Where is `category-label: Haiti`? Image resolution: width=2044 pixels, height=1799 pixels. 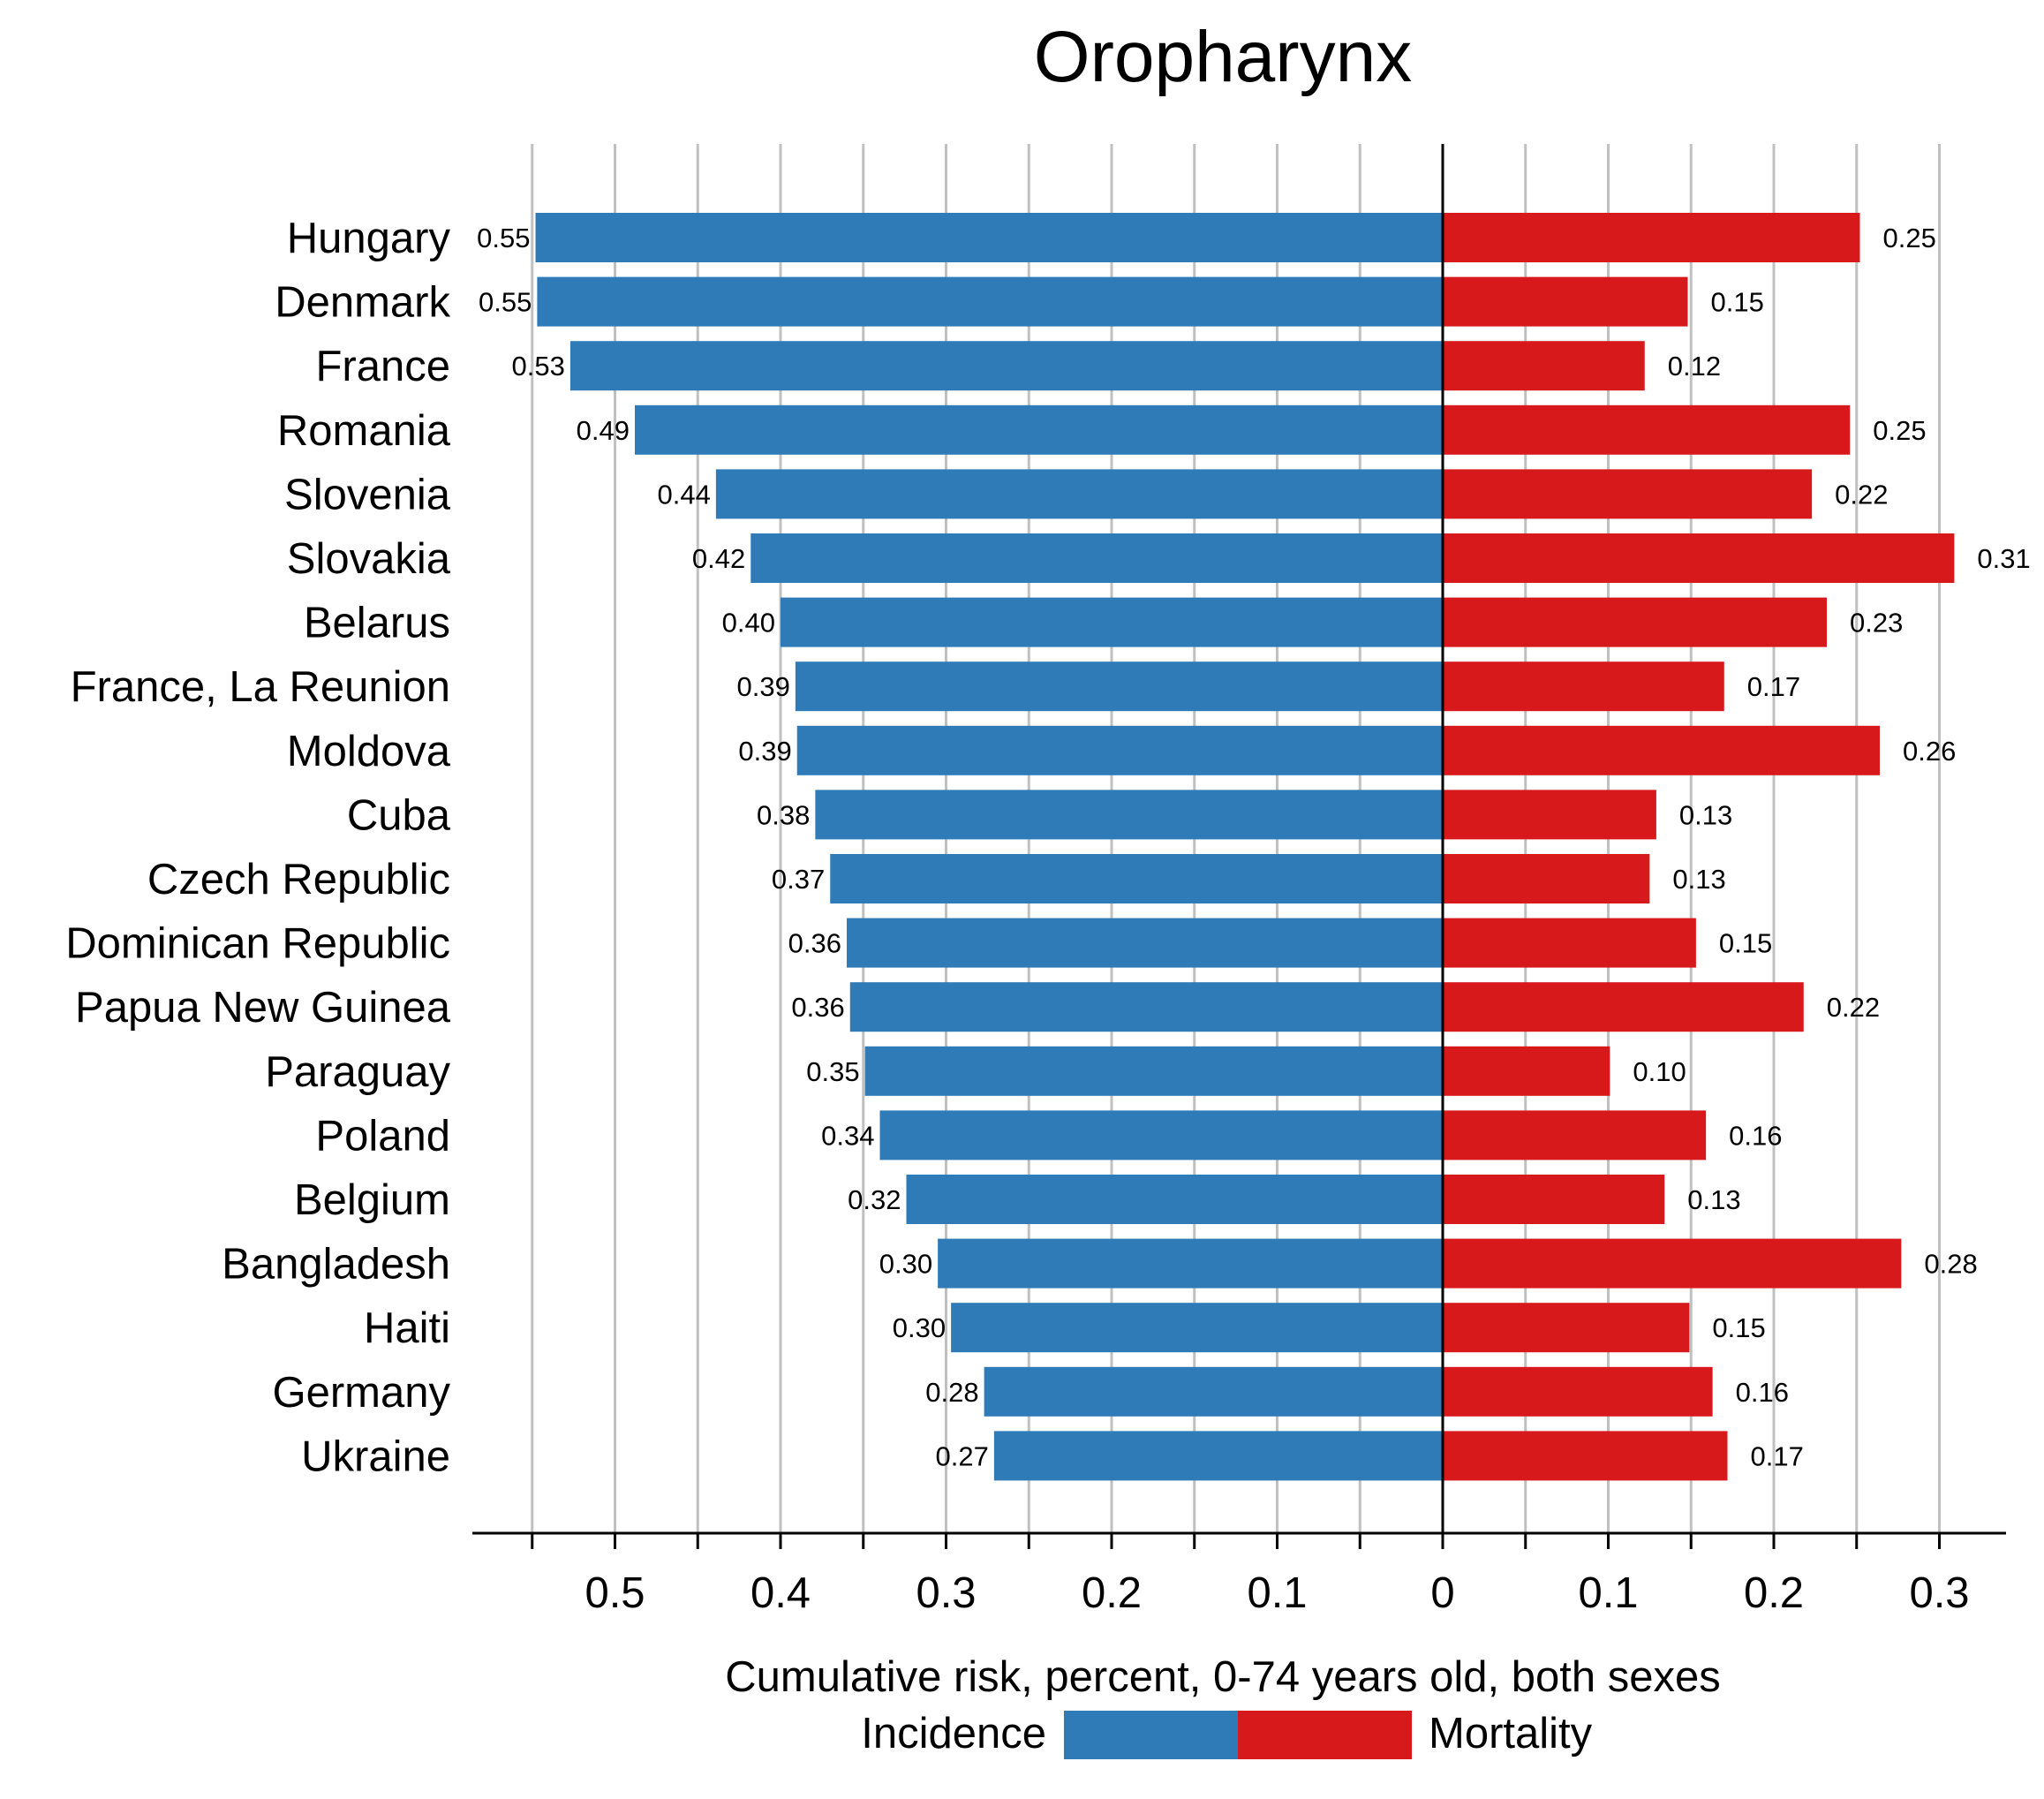 category-label: Haiti is located at coordinates (407, 1328).